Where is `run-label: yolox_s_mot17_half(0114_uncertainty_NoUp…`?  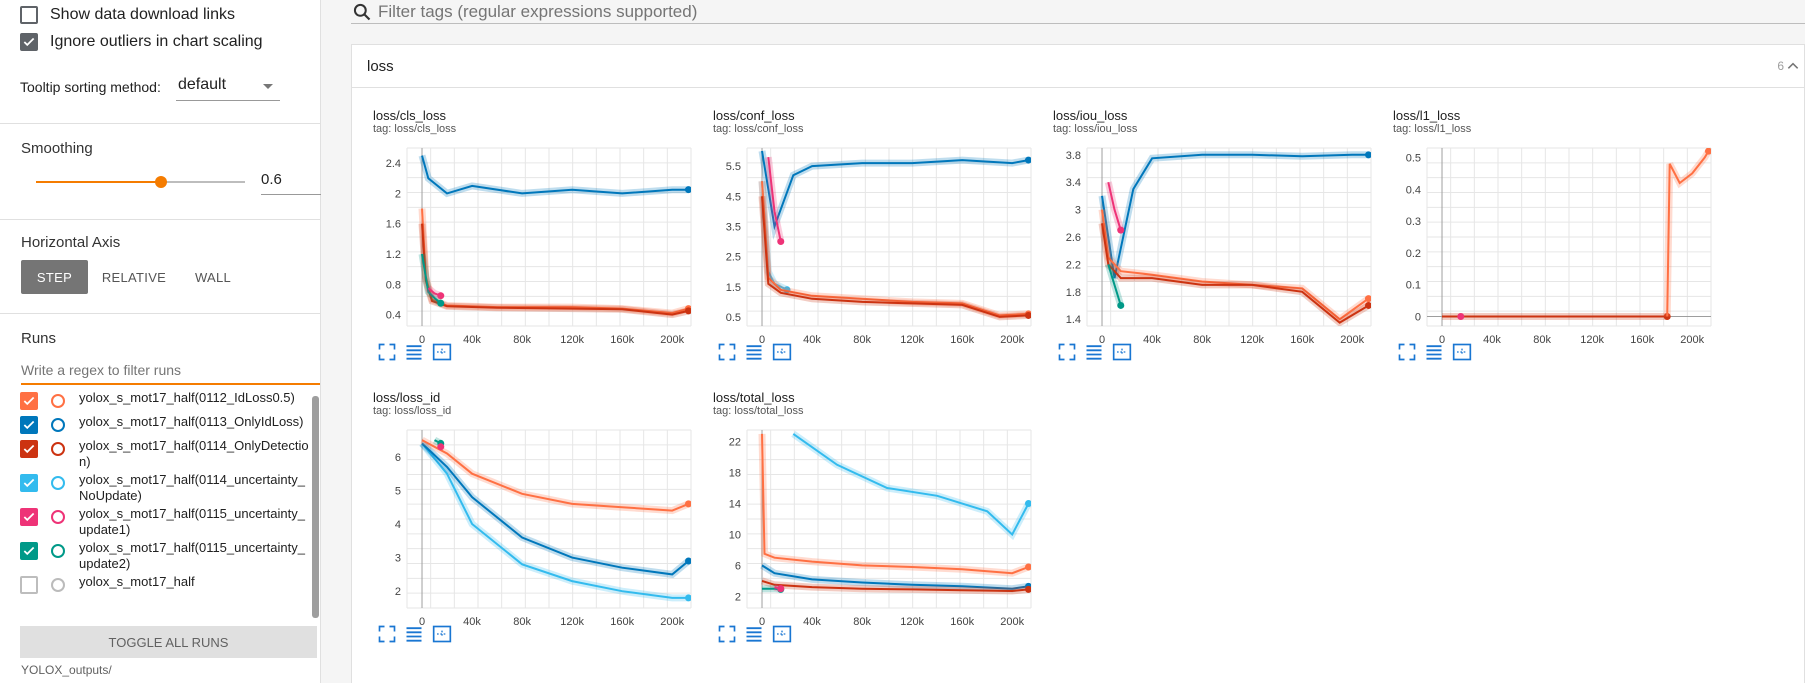
run-label: yolox_s_mot17_half(0114_uncertainty_NoUp… is located at coordinates (192, 487).